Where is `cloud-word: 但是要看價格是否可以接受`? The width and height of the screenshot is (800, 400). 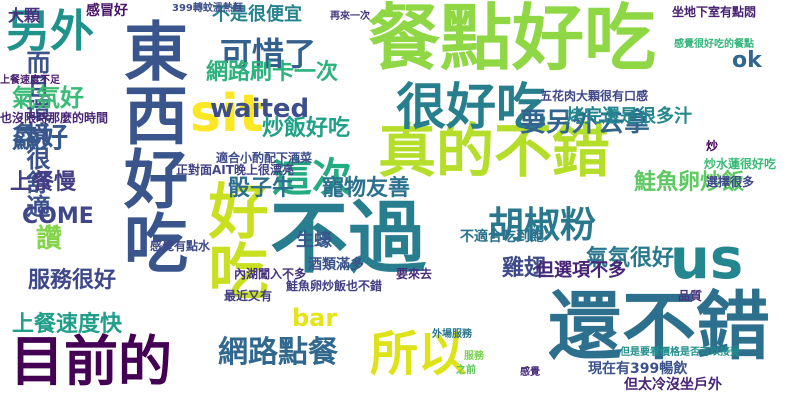 cloud-word: 但是要看價格是否可以接受 is located at coordinates (680, 352).